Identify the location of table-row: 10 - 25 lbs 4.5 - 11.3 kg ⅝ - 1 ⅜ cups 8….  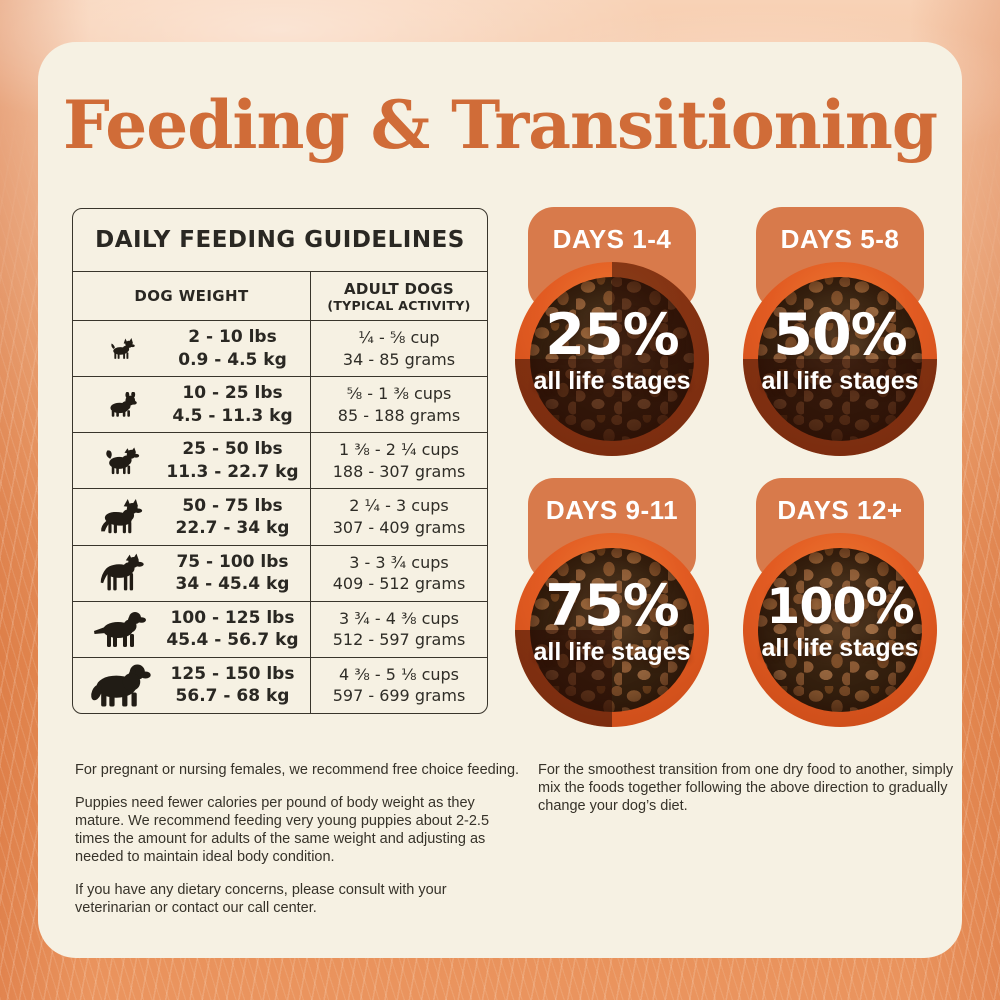
(280, 405).